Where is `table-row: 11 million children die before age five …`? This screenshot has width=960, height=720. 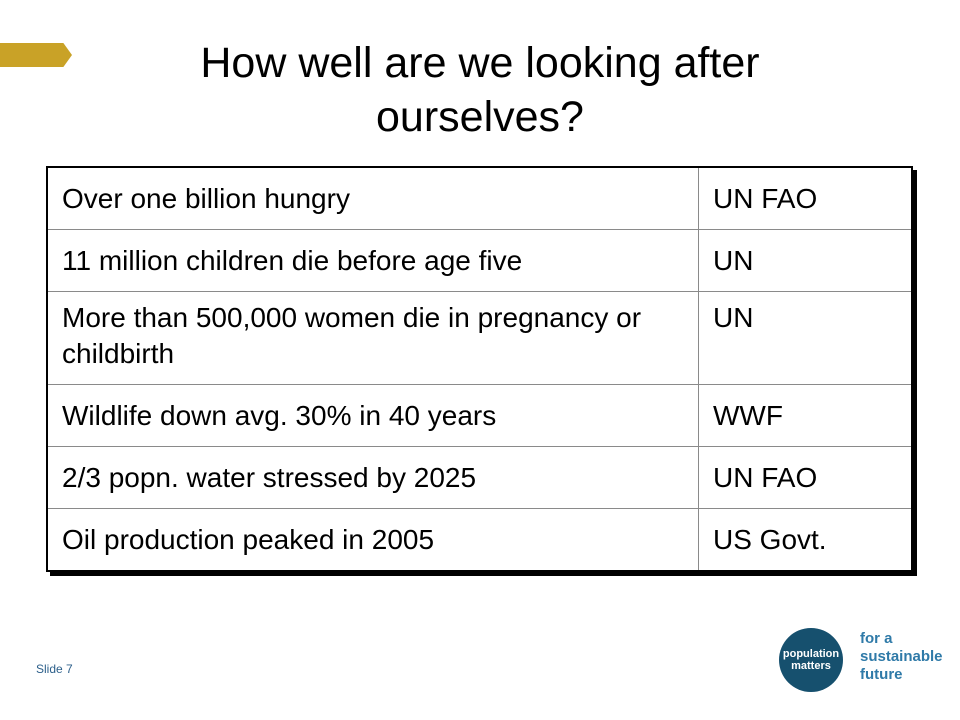
table-row: 11 million children die before age five … is located at coordinates (479, 260).